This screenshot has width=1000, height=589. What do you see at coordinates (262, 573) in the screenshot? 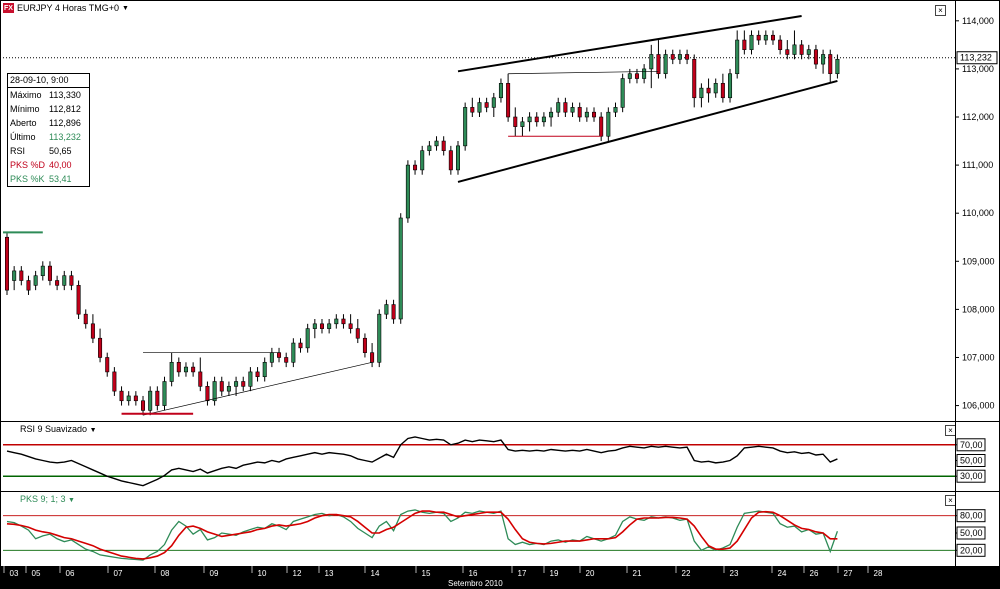
I see `x-tick-label: 10` at bounding box center [262, 573].